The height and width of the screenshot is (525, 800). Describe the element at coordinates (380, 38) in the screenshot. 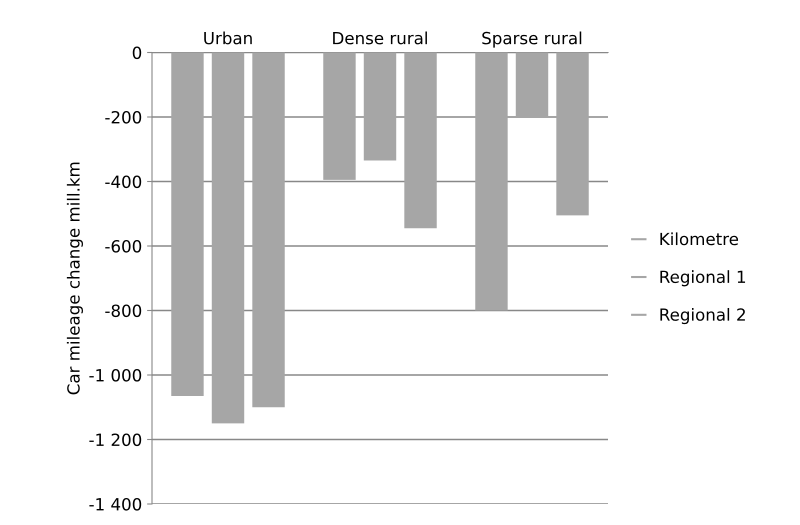

I see `x-tick-label: Dense rural` at that location.